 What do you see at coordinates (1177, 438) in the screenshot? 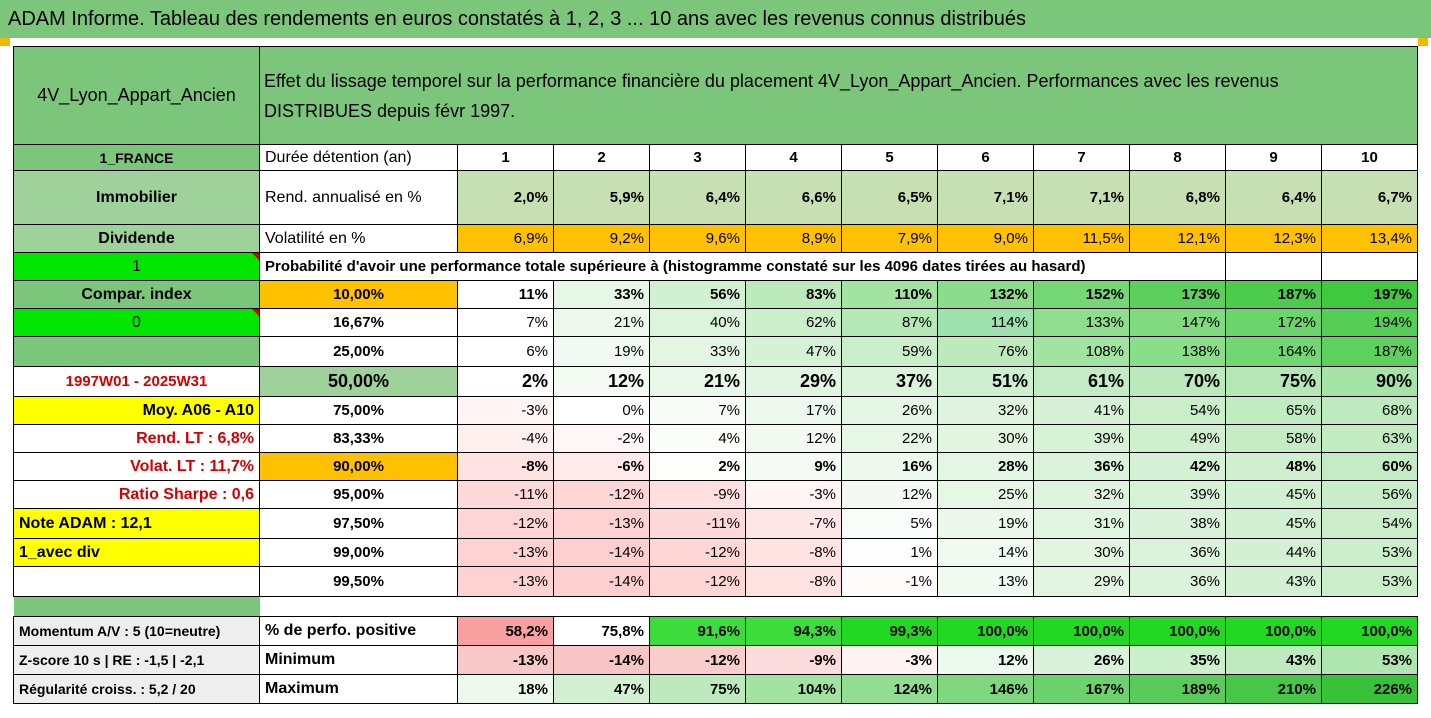
I see `probability-value: 49%` at bounding box center [1177, 438].